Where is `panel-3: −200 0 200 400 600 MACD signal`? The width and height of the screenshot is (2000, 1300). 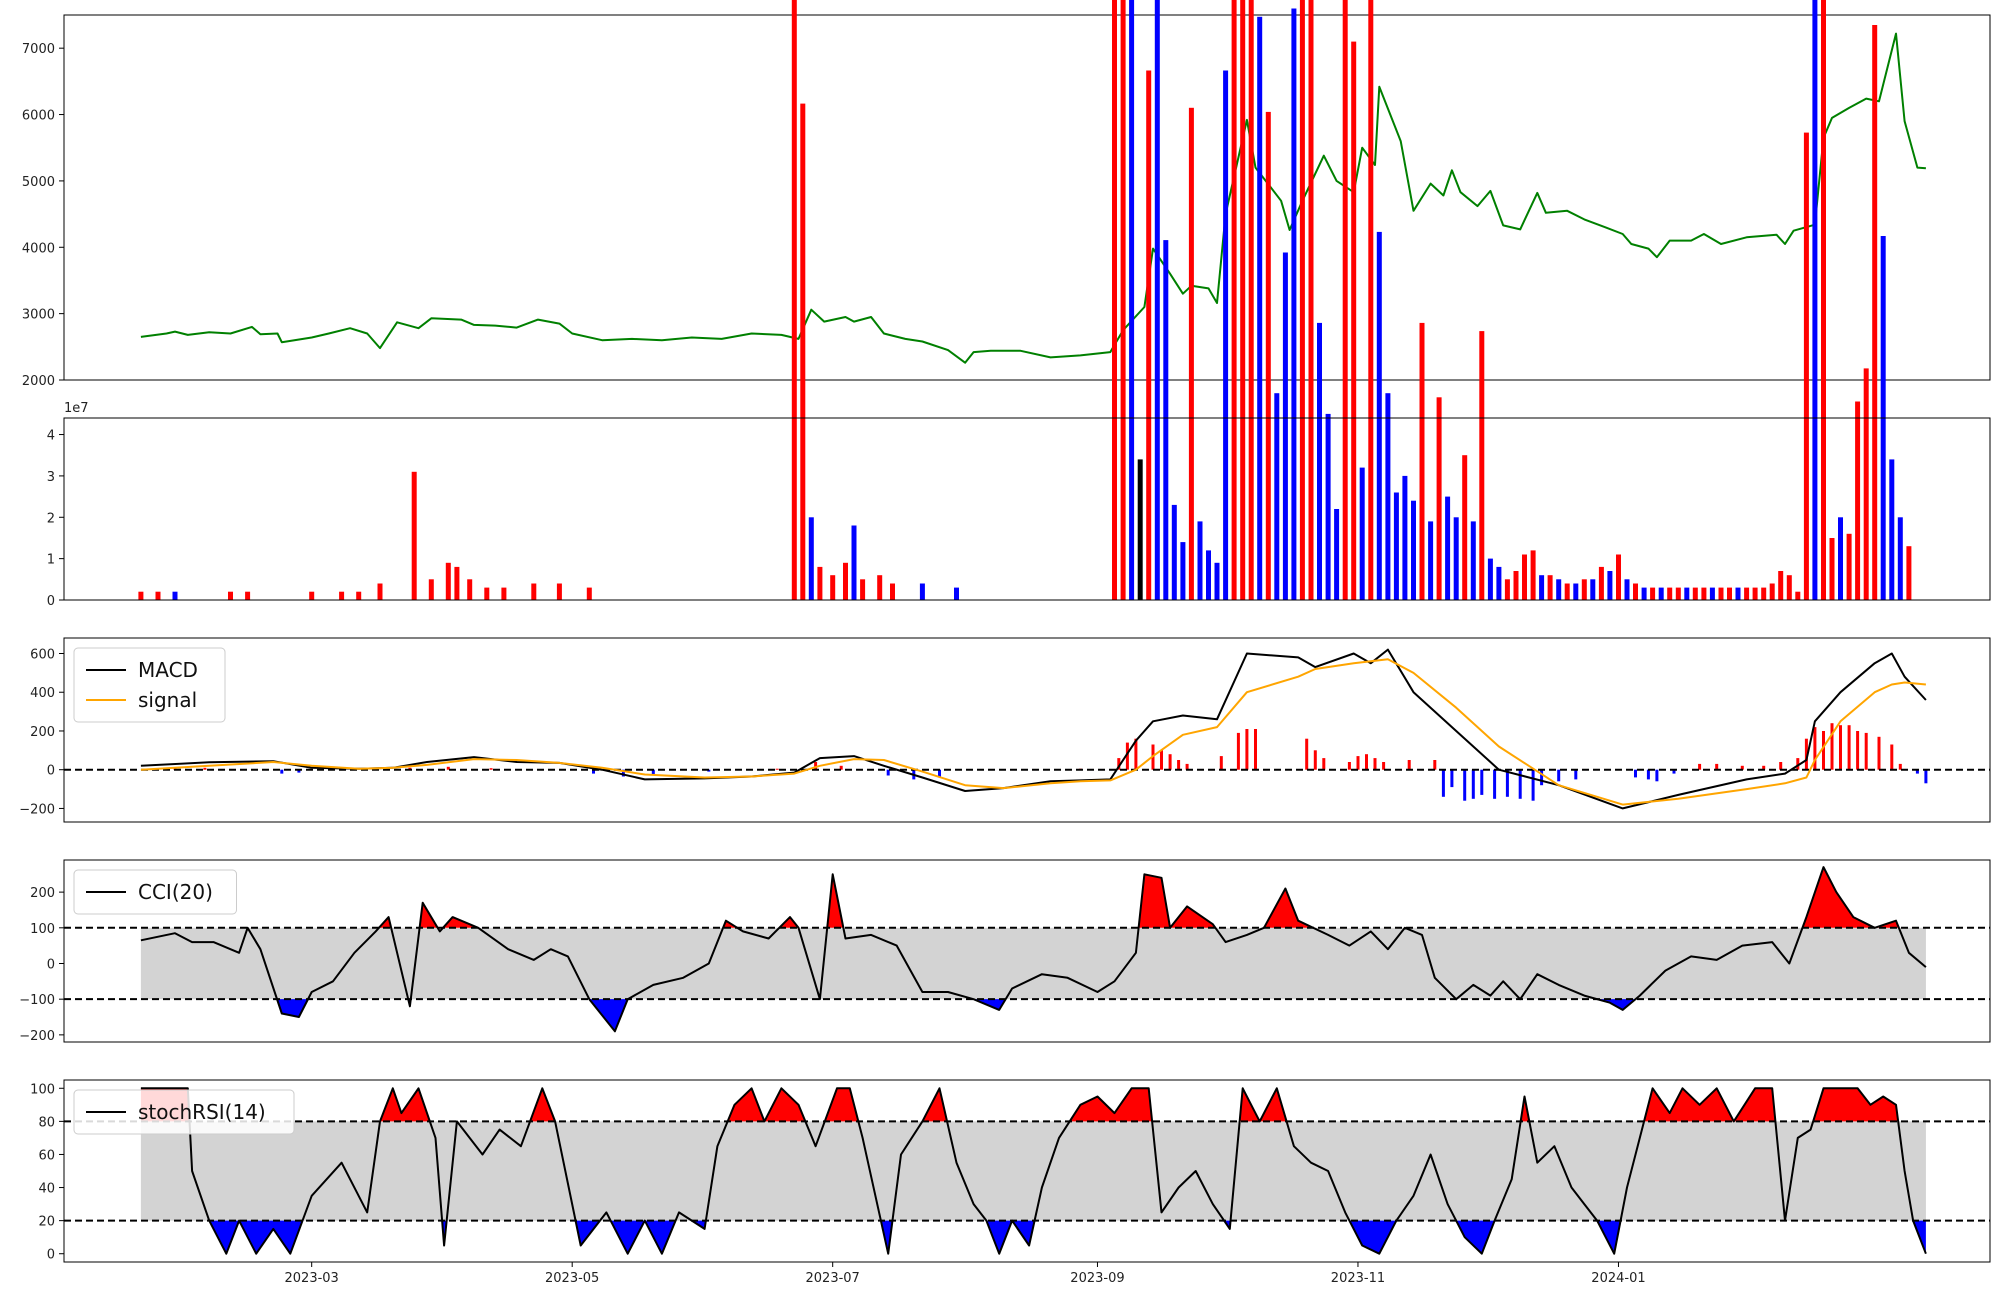 panel-3: −200 0 200 400 600 MACD signal is located at coordinates (1005, 730).